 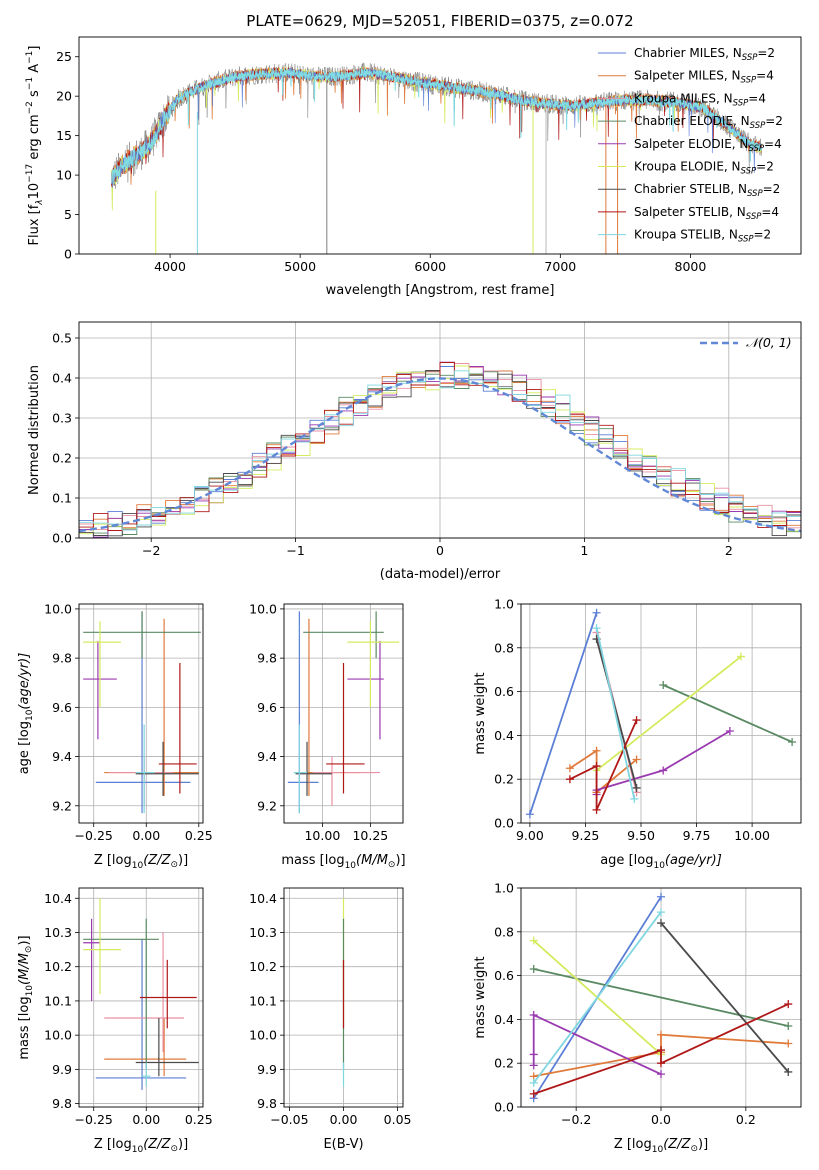 What do you see at coordinates (530, 835) in the screenshot?
I see `x-tick-label: 9.00` at bounding box center [530, 835].